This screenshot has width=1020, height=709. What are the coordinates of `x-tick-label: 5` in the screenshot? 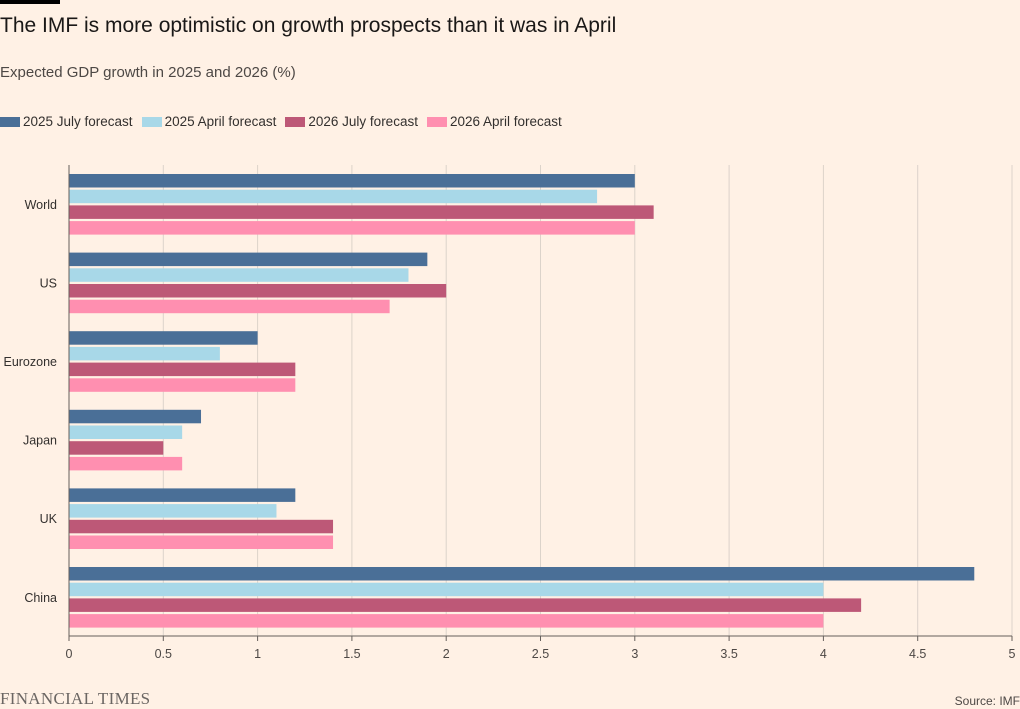 It's located at (1012, 654).